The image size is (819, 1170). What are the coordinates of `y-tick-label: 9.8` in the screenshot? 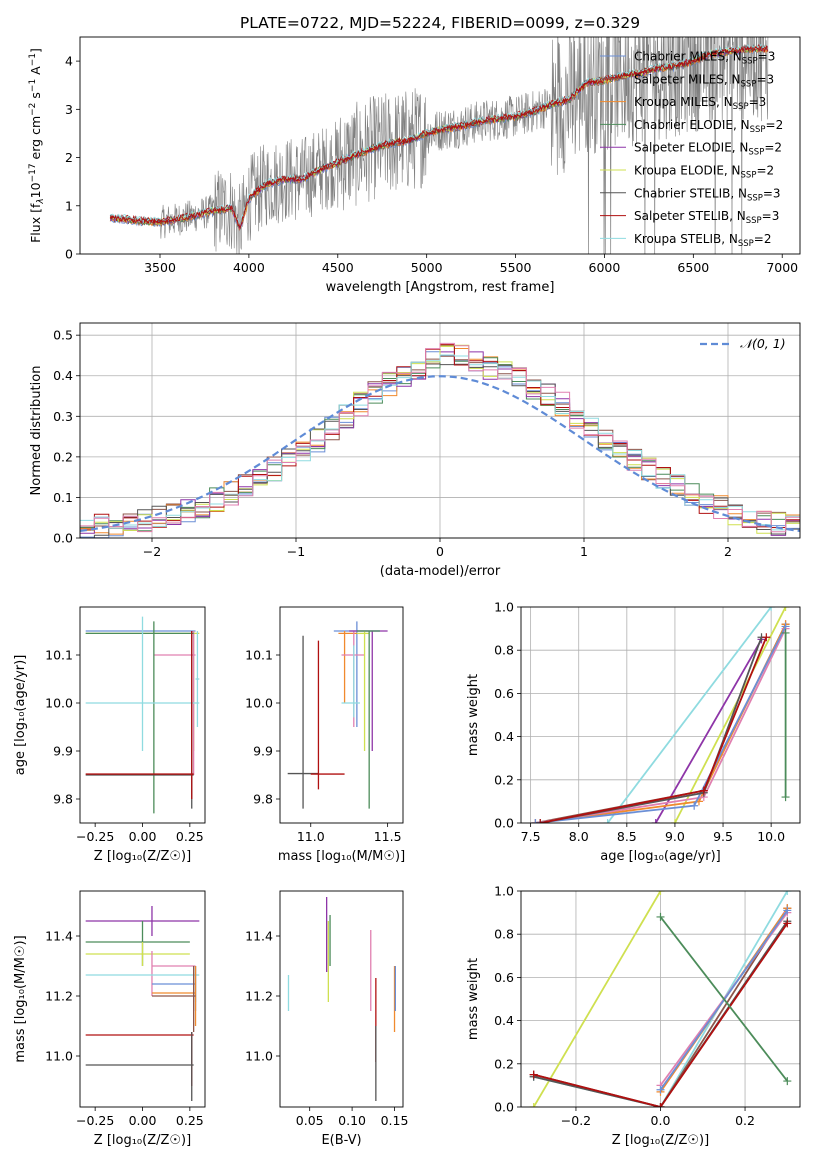 It's located at (63, 799).